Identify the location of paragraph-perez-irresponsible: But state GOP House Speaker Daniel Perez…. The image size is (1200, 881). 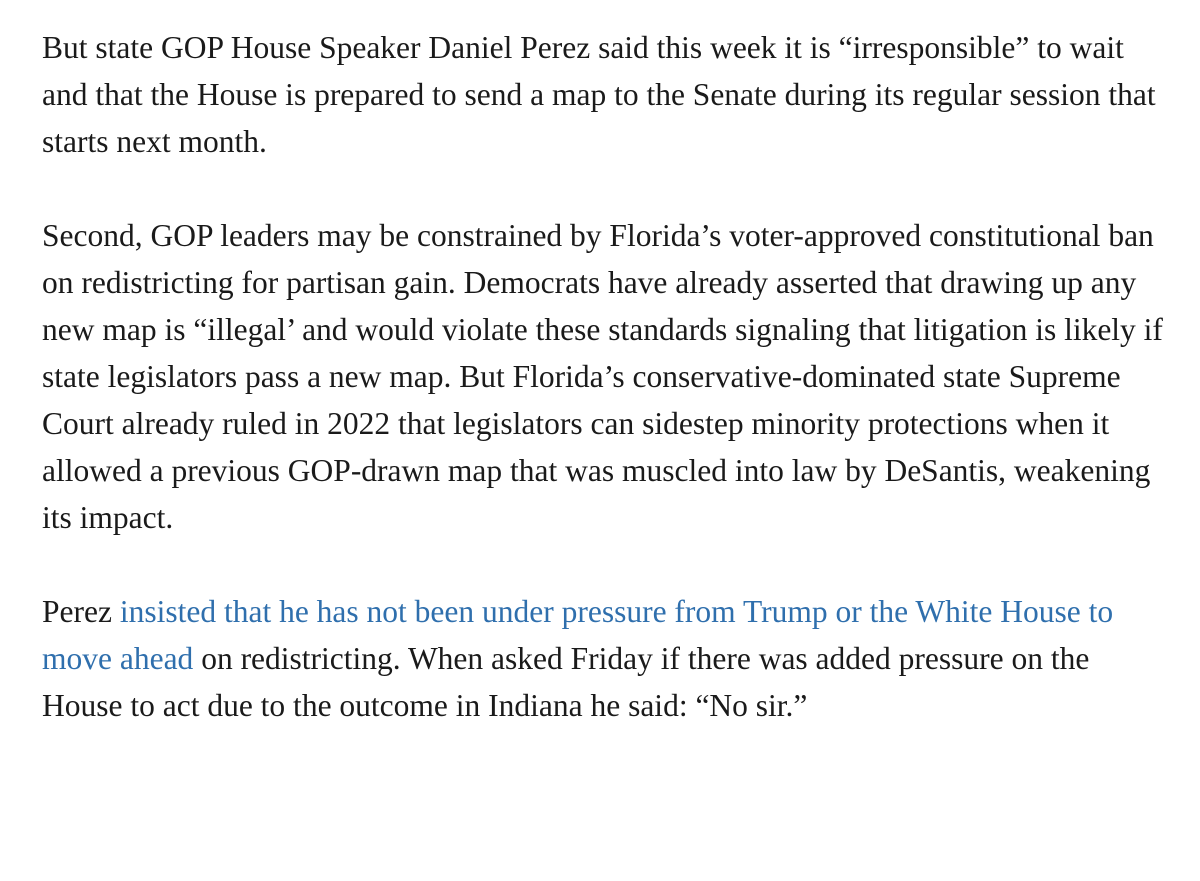
(599, 94).